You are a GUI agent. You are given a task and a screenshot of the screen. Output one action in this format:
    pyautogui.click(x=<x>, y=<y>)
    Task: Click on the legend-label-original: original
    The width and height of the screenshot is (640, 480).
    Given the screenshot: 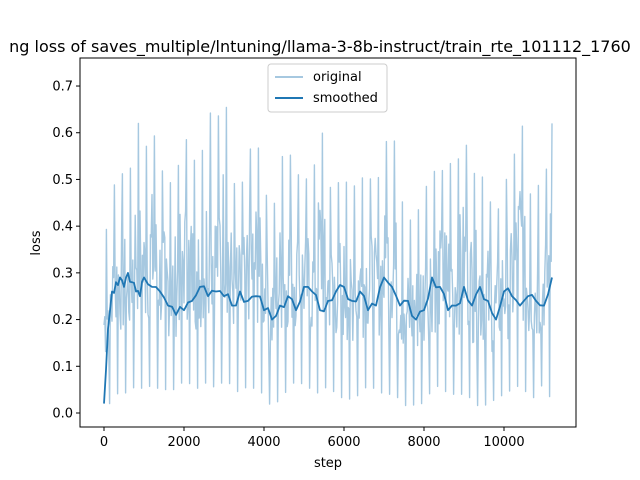 What is the action you would take?
    pyautogui.click(x=337, y=77)
    